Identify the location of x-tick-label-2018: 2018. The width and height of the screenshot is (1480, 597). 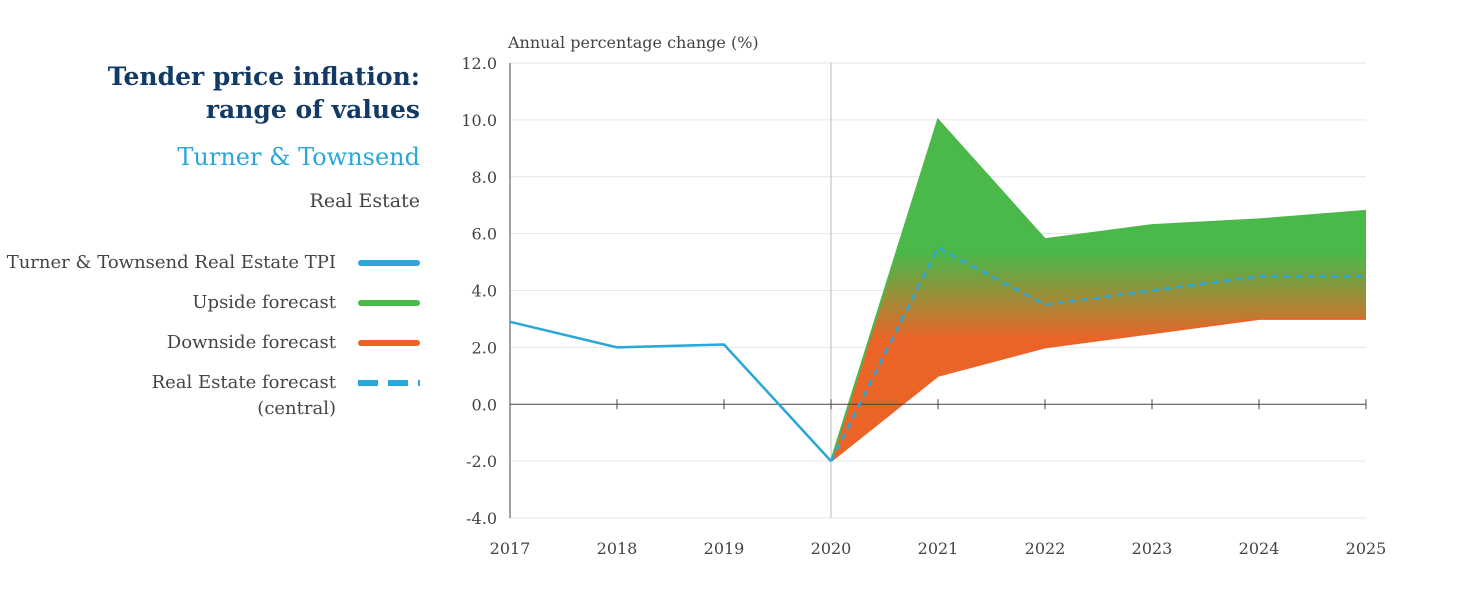
(617, 548).